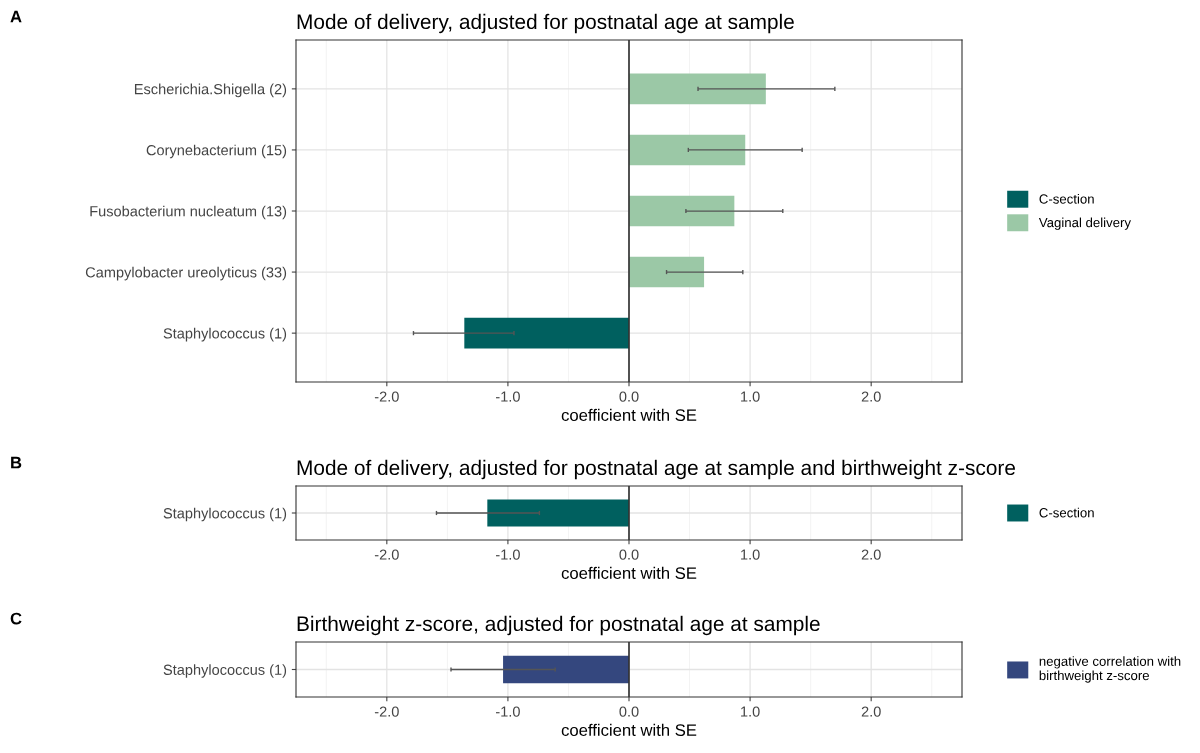  Describe the element at coordinates (656, 469) in the screenshot. I see `chart-title: Mode of delivery, adjusted for postnatal age at sample and birthweight z-score` at that location.